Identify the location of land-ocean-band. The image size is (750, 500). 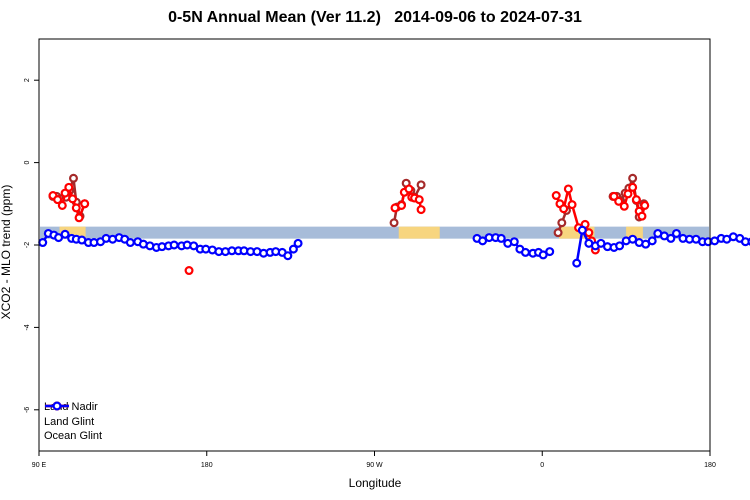
(374, 232).